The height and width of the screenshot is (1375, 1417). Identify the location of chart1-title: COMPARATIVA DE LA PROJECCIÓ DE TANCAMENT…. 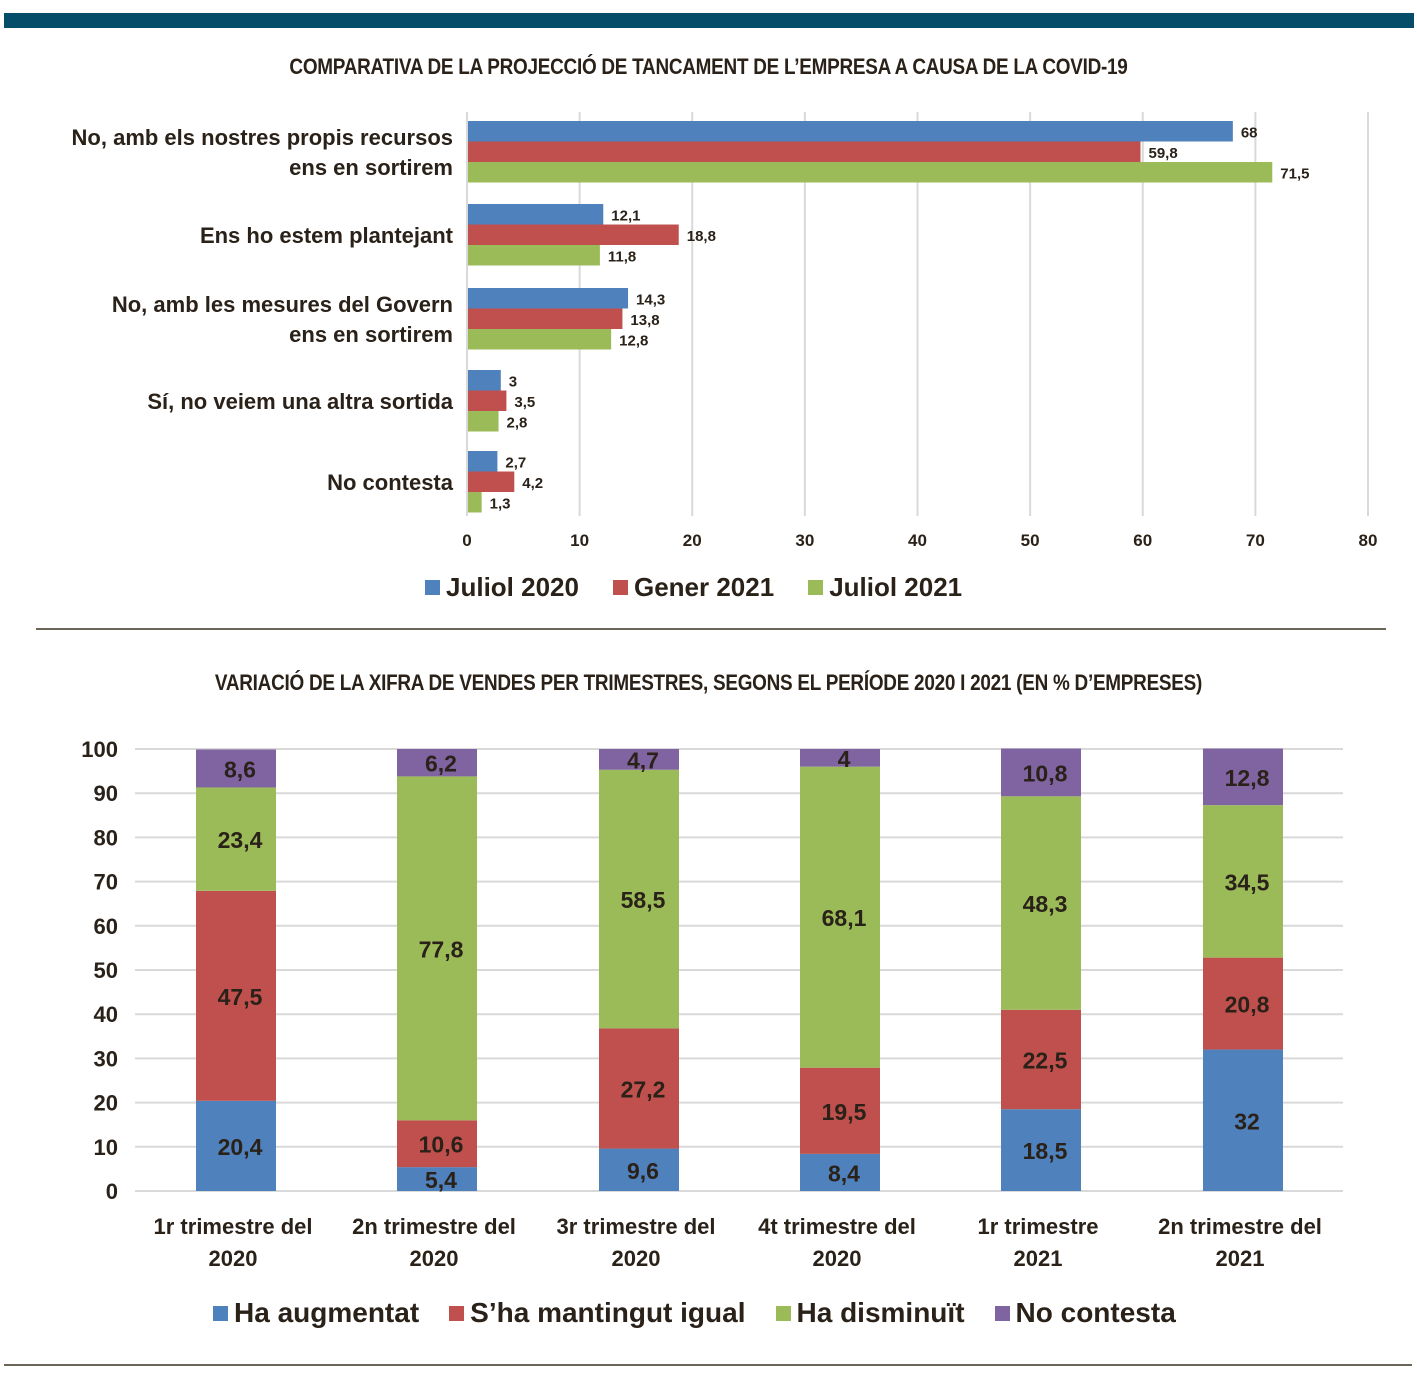
(708, 66).